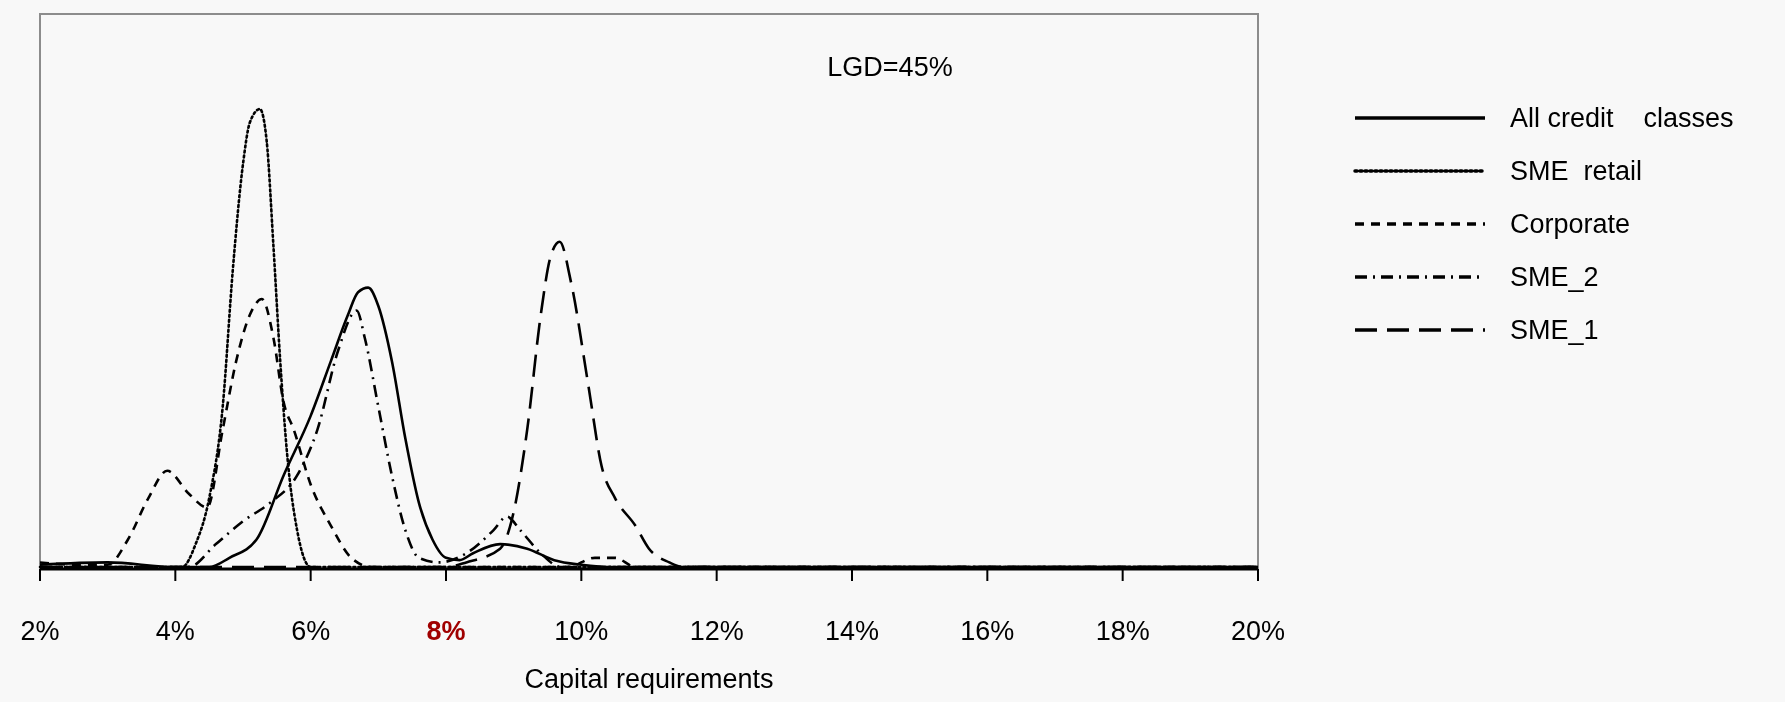 This screenshot has height=702, width=1785. Describe the element at coordinates (1554, 330) in the screenshot. I see `legend-label: SME_1` at that location.